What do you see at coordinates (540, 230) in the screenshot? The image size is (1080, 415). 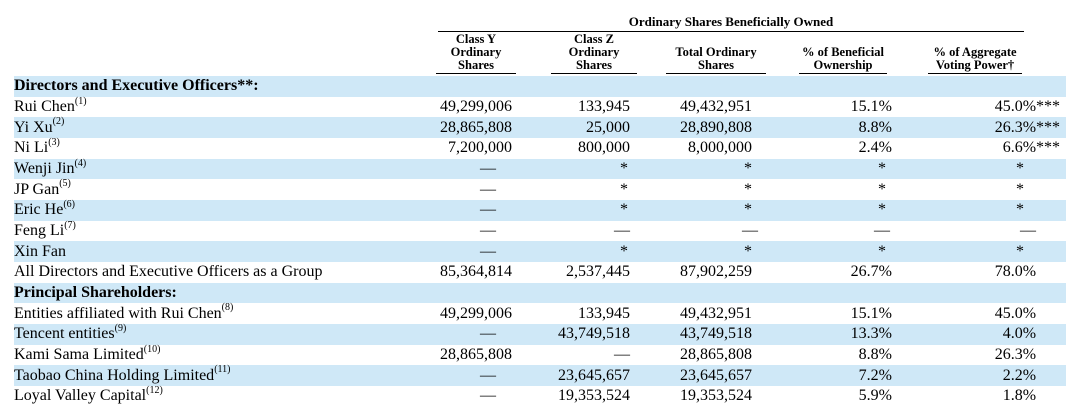 I see `table-row: Feng Li(7) — — — — —` at bounding box center [540, 230].